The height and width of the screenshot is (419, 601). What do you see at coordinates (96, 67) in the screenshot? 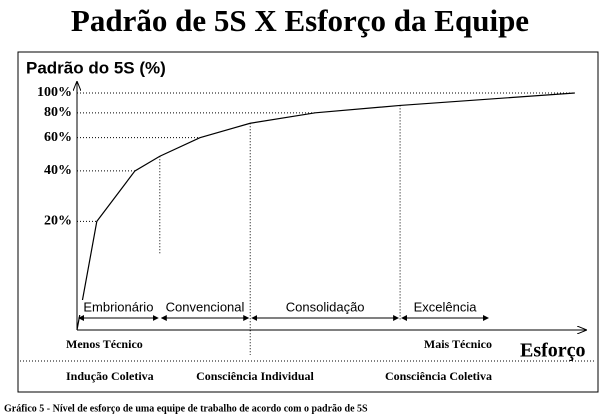
I see `y-axis-label: Padrão do 5S (%)` at bounding box center [96, 67].